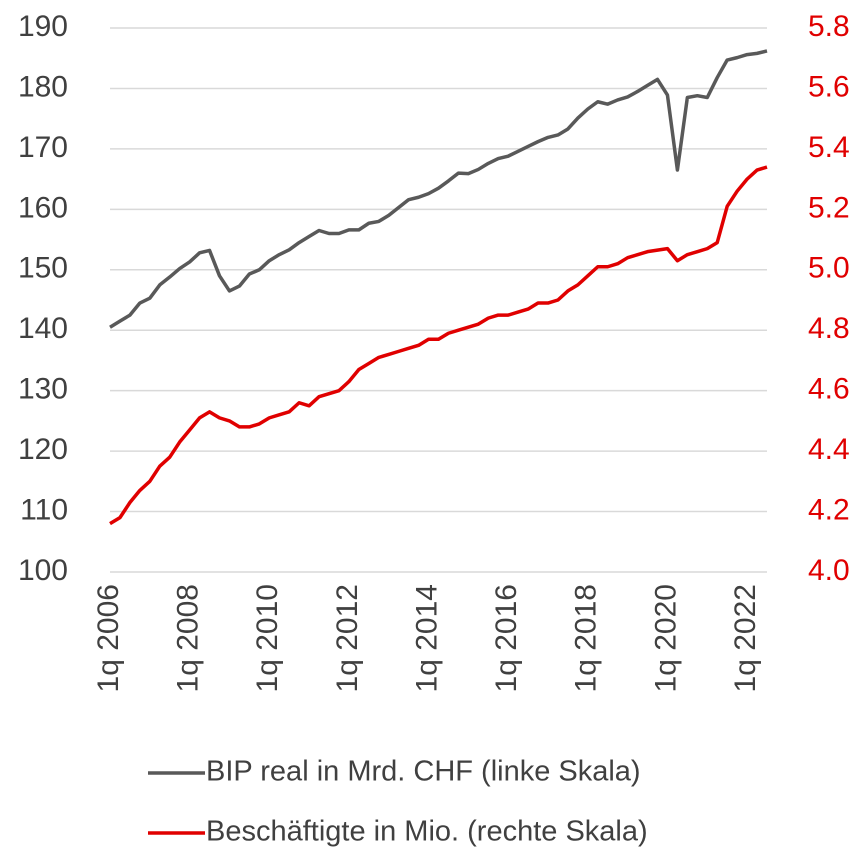  I want to click on x-tick-label: 1q 2020, so click(665, 638).